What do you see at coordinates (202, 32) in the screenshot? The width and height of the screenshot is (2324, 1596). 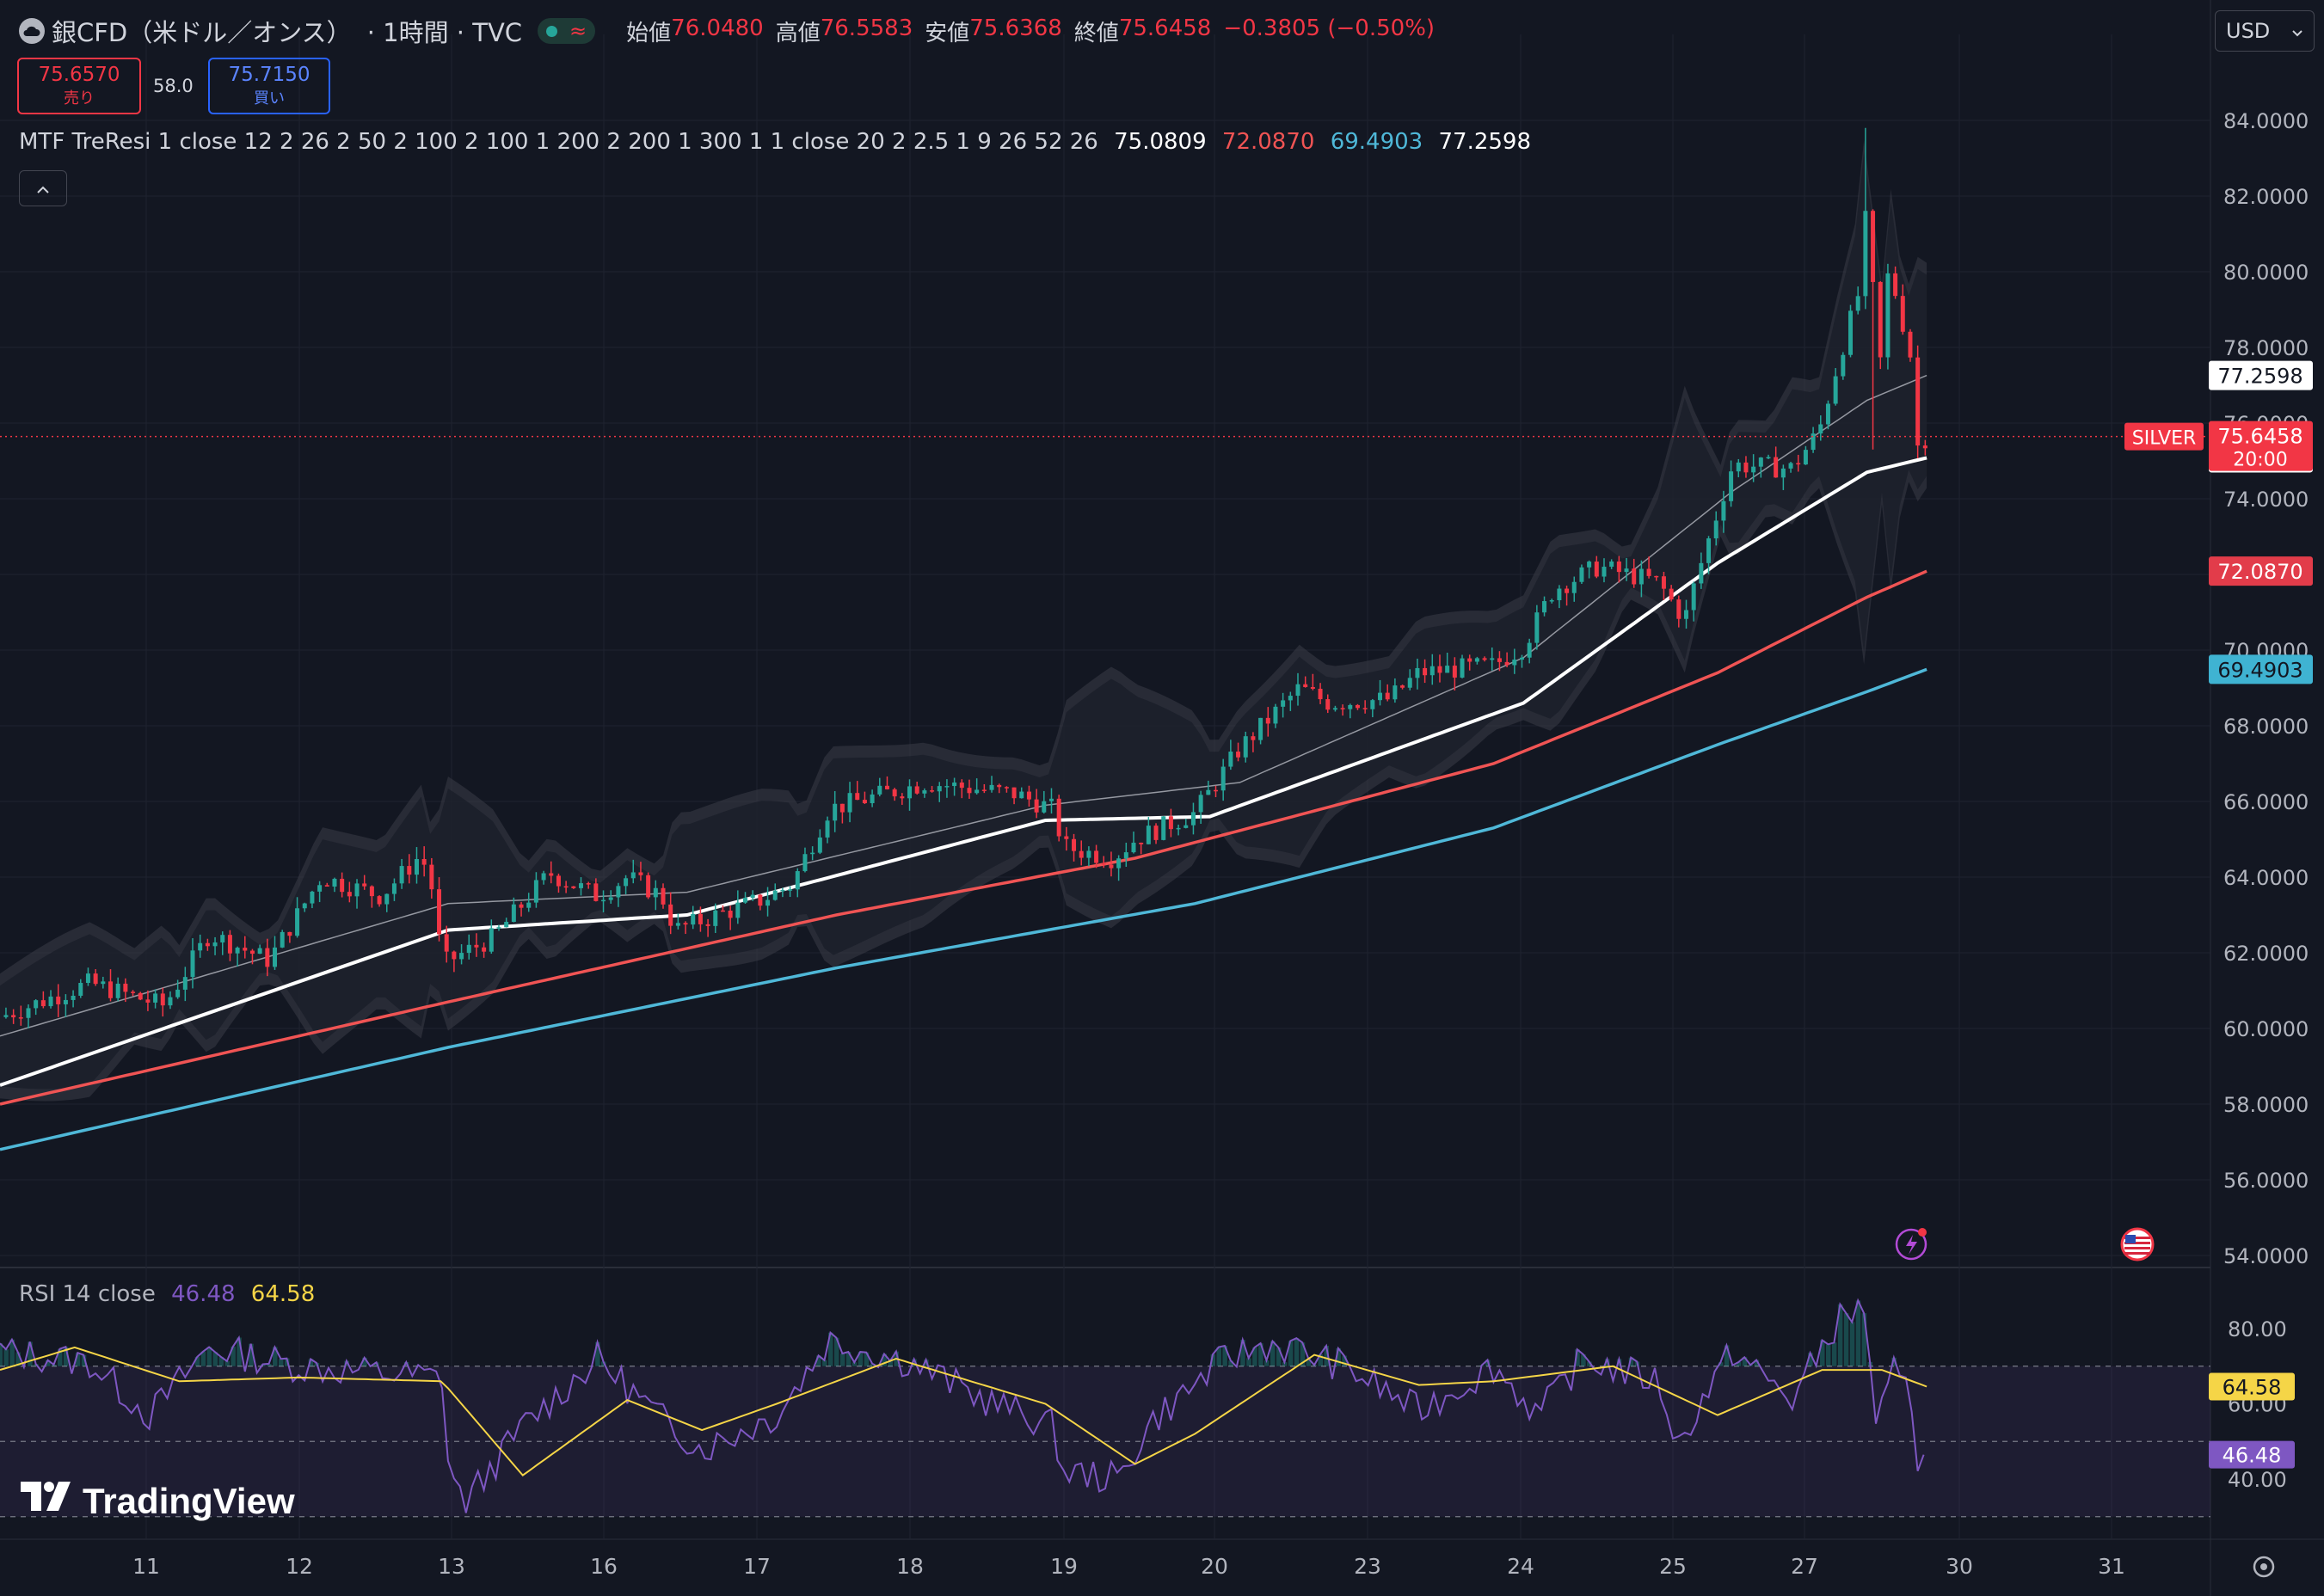 I see `symbol-title: 銀CFD（米ドル／オンス）` at bounding box center [202, 32].